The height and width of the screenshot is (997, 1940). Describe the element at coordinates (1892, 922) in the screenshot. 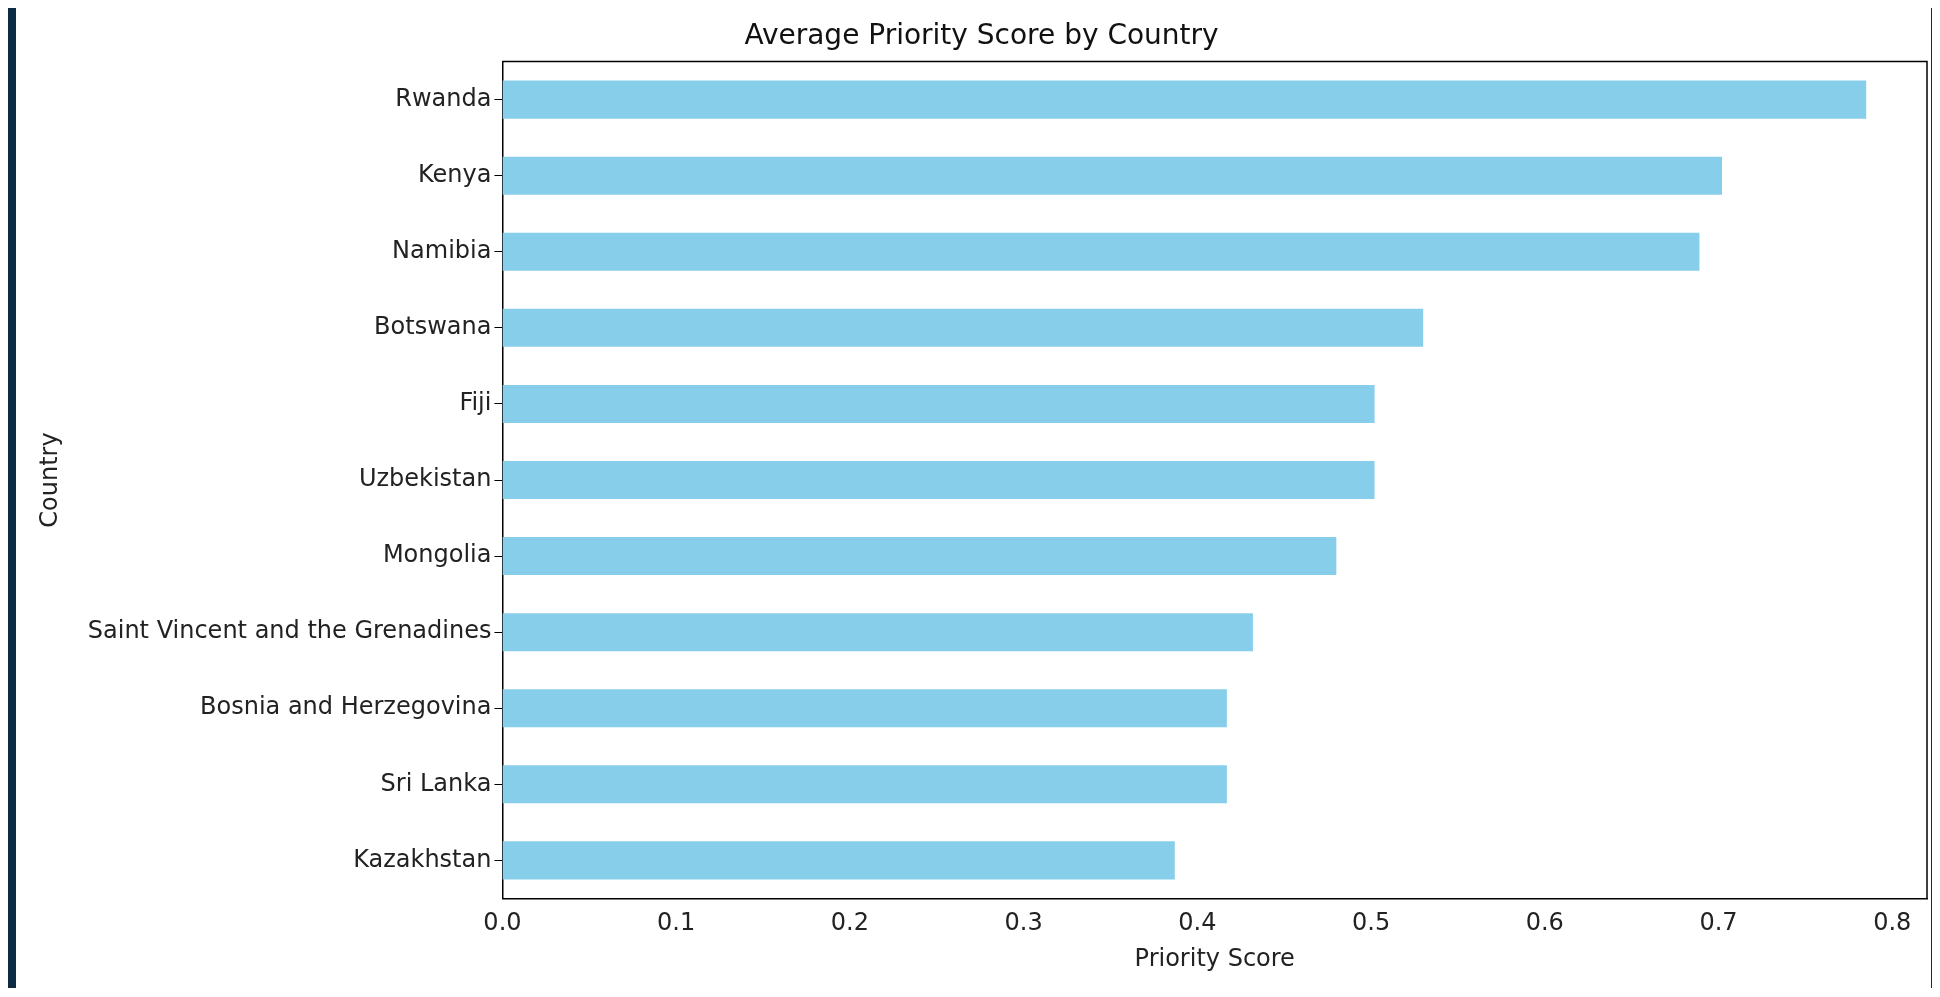

I see `x-tick-label: 0.8` at that location.